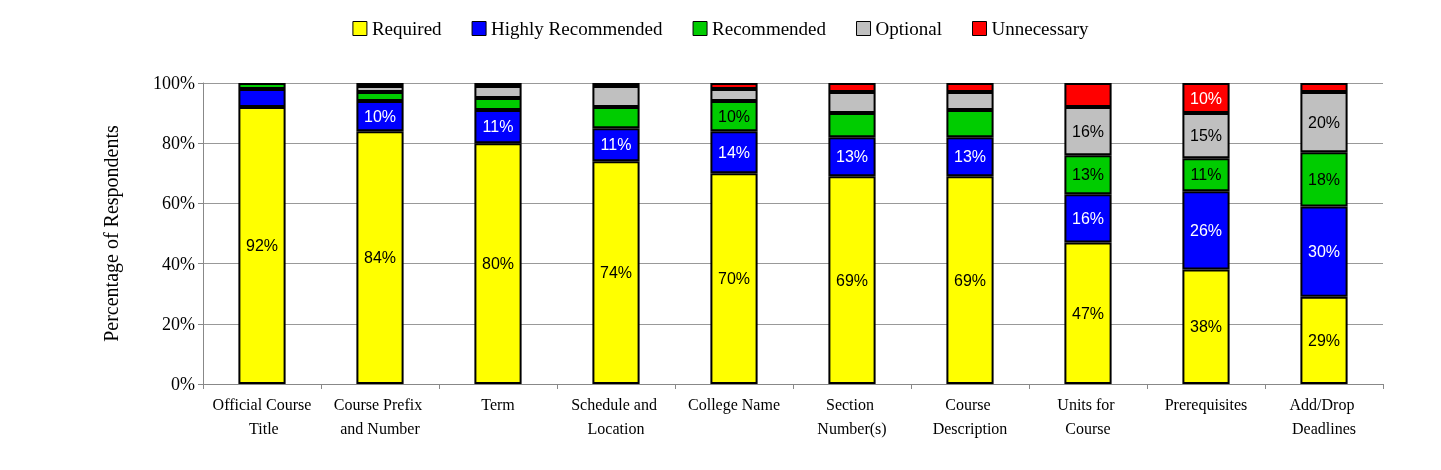  What do you see at coordinates (1206, 327) in the screenshot?
I see `data-label: 38%` at bounding box center [1206, 327].